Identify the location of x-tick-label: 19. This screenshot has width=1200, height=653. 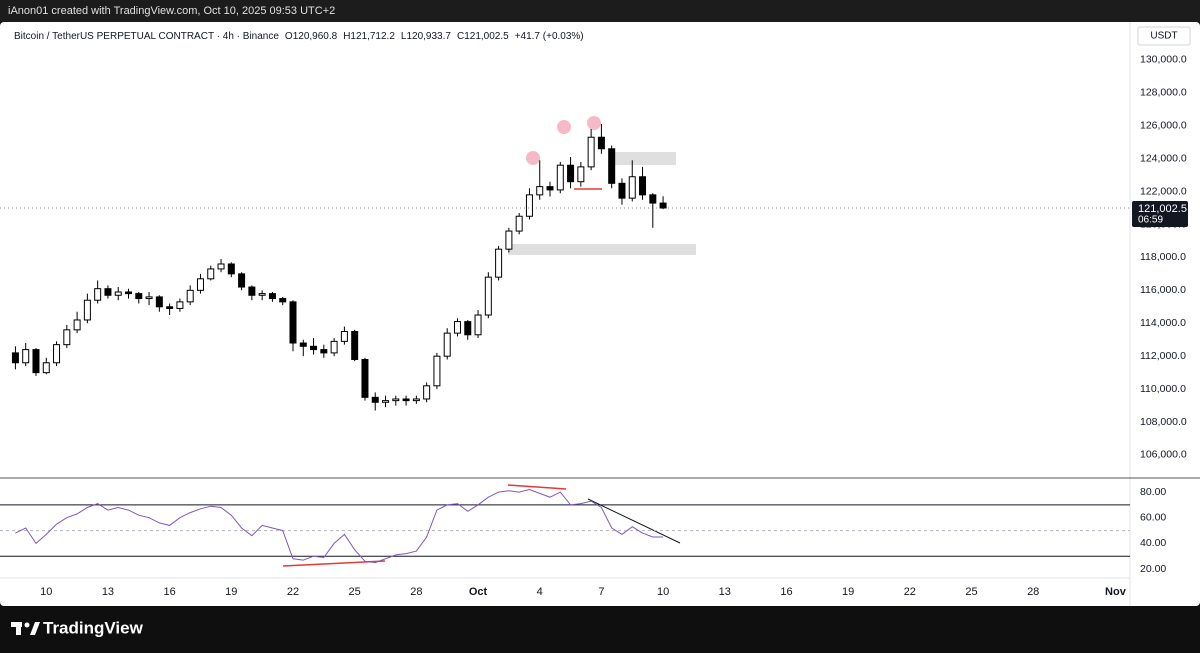
(231, 592).